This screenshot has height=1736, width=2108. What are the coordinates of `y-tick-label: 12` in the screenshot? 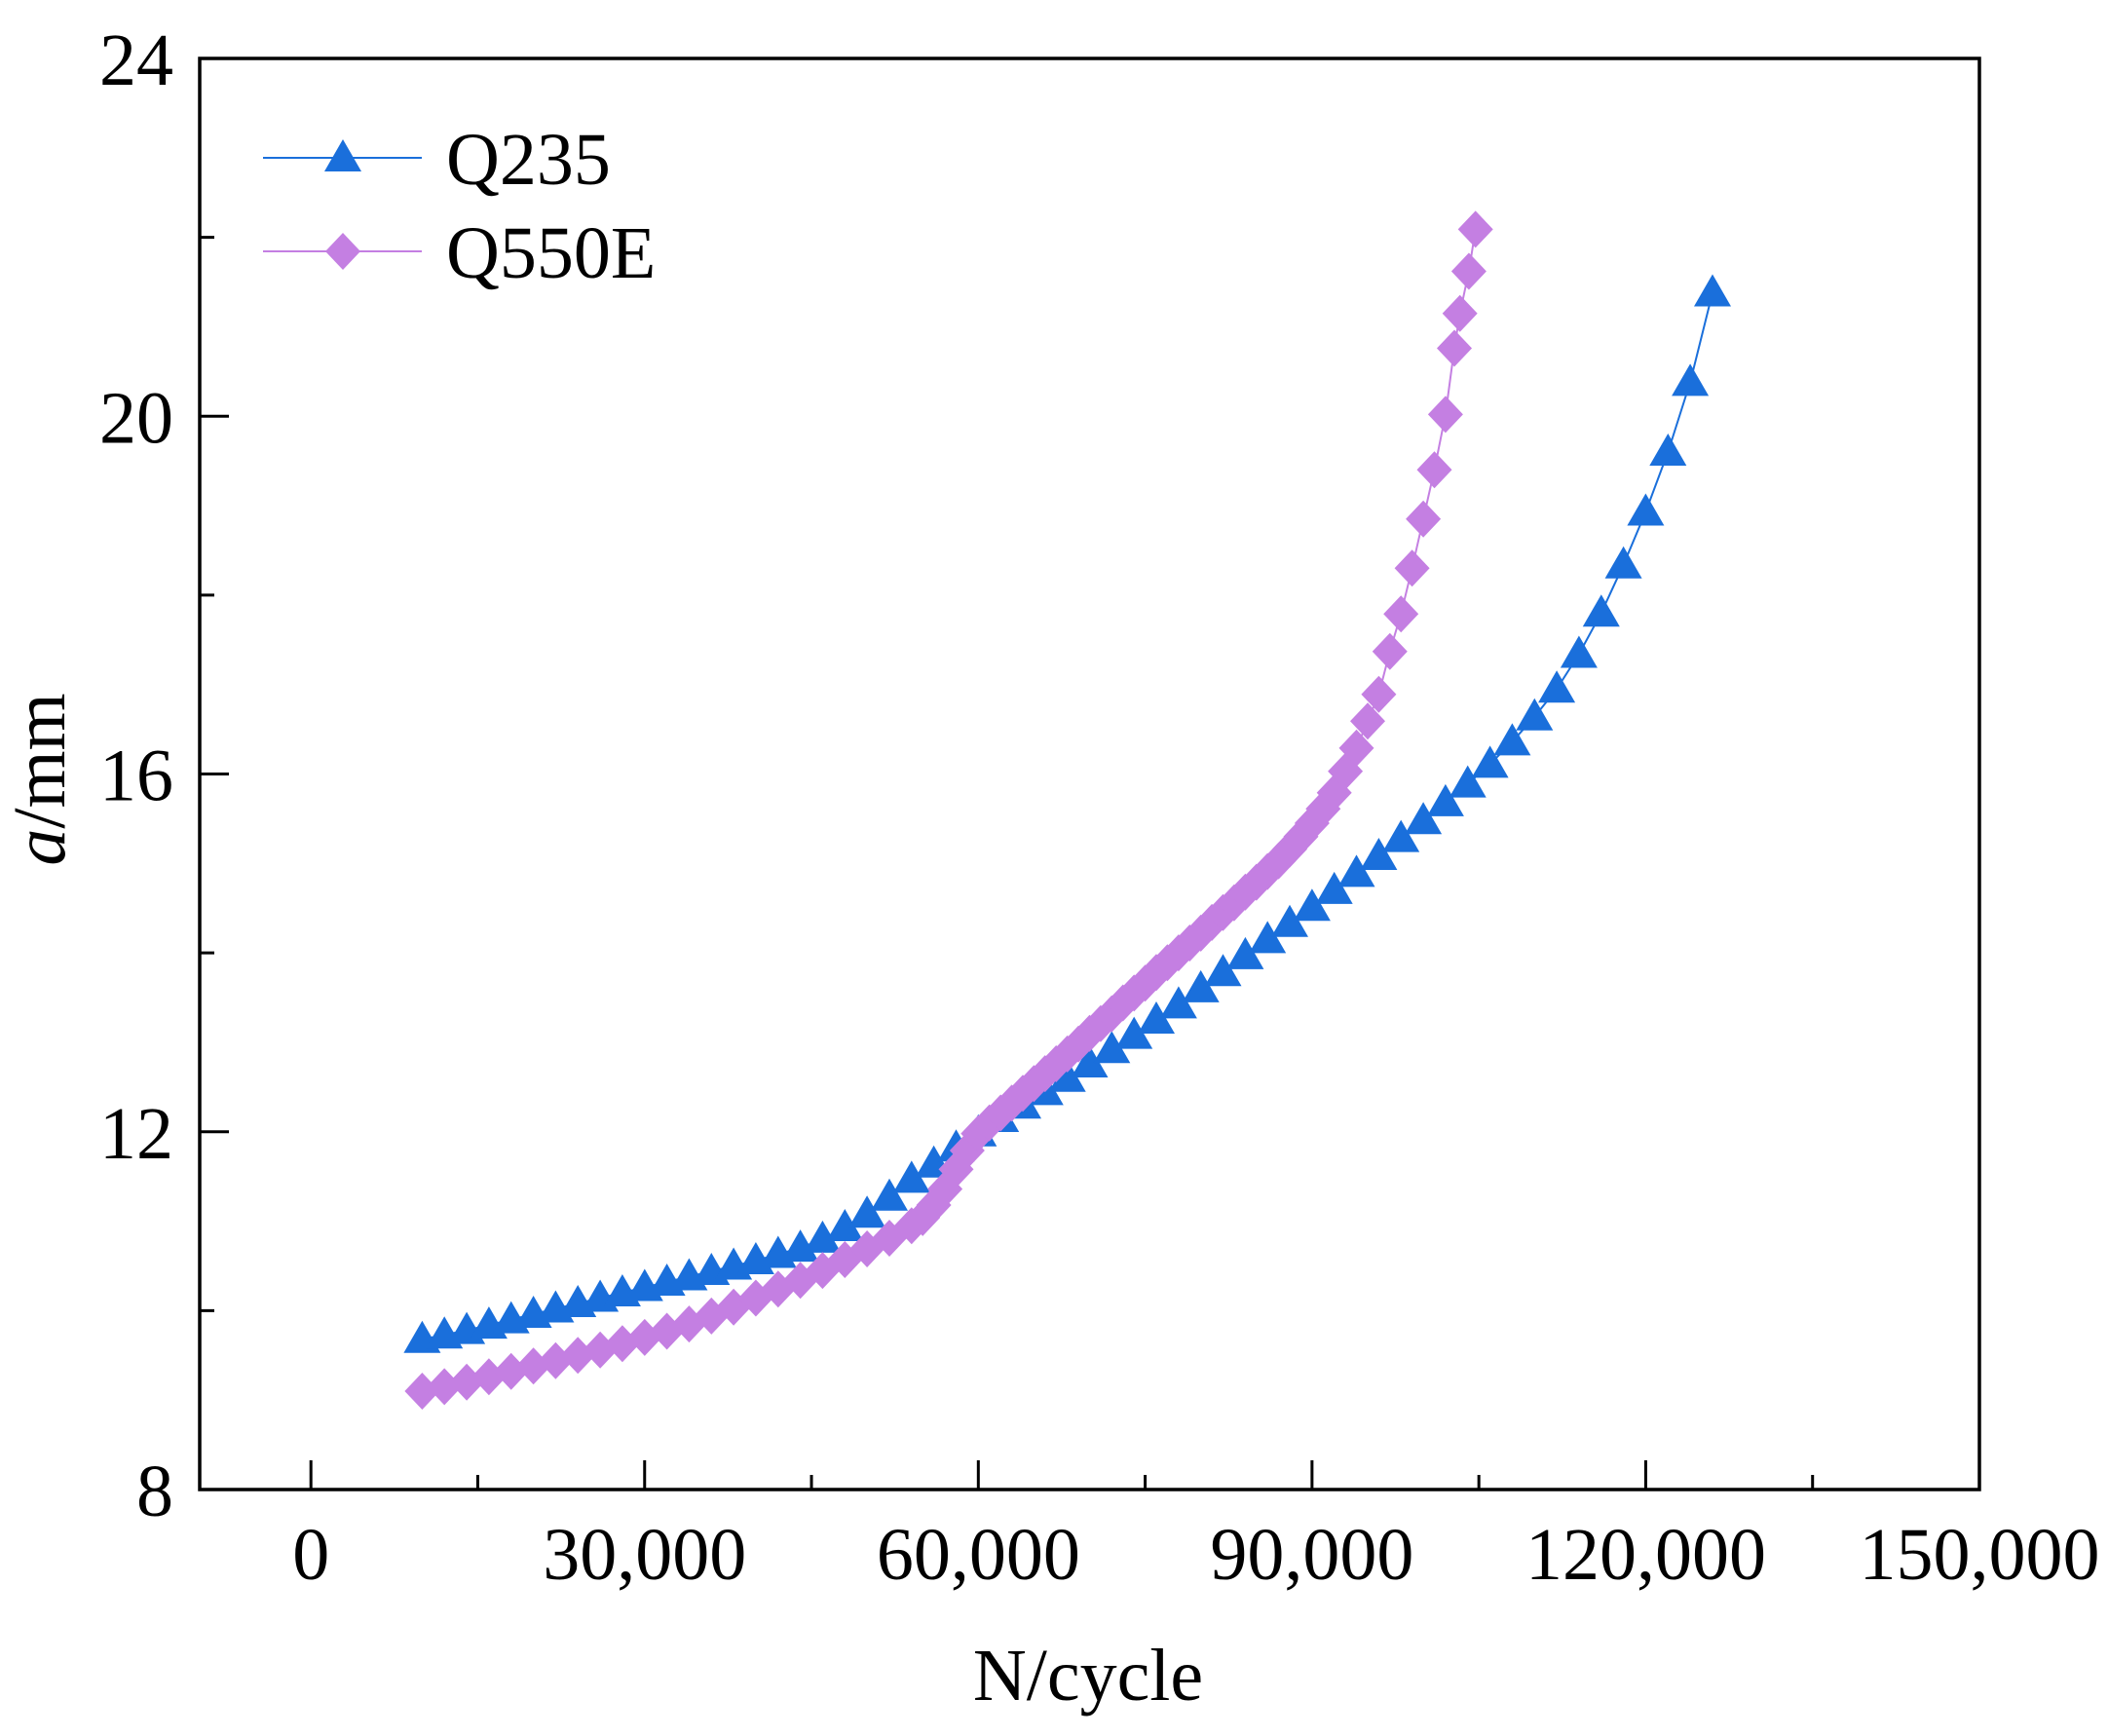 It's located at (136, 1134).